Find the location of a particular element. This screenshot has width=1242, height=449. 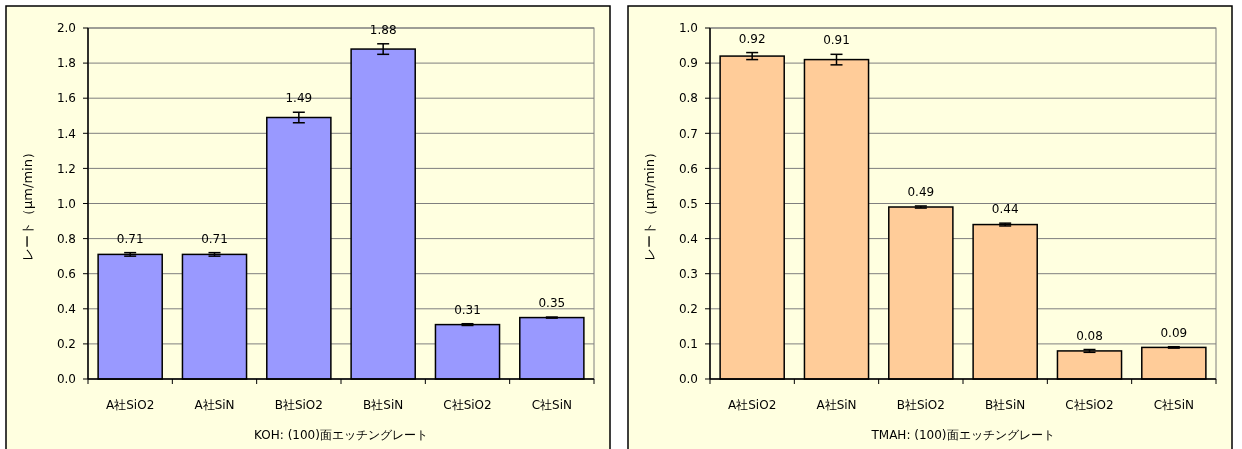

y-tick-label: 0.3 is located at coordinates (688, 273).